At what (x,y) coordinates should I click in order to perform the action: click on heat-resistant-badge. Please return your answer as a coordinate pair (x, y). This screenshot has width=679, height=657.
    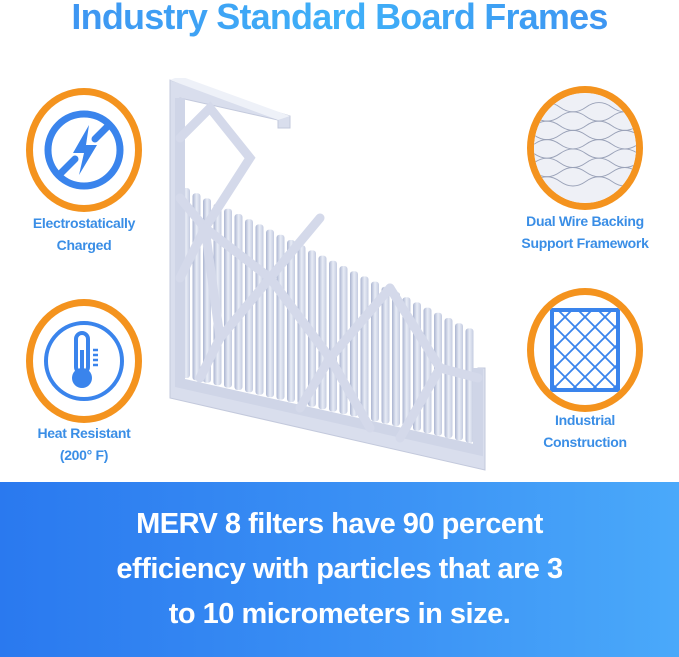
    Looking at the image, I should click on (84, 361).